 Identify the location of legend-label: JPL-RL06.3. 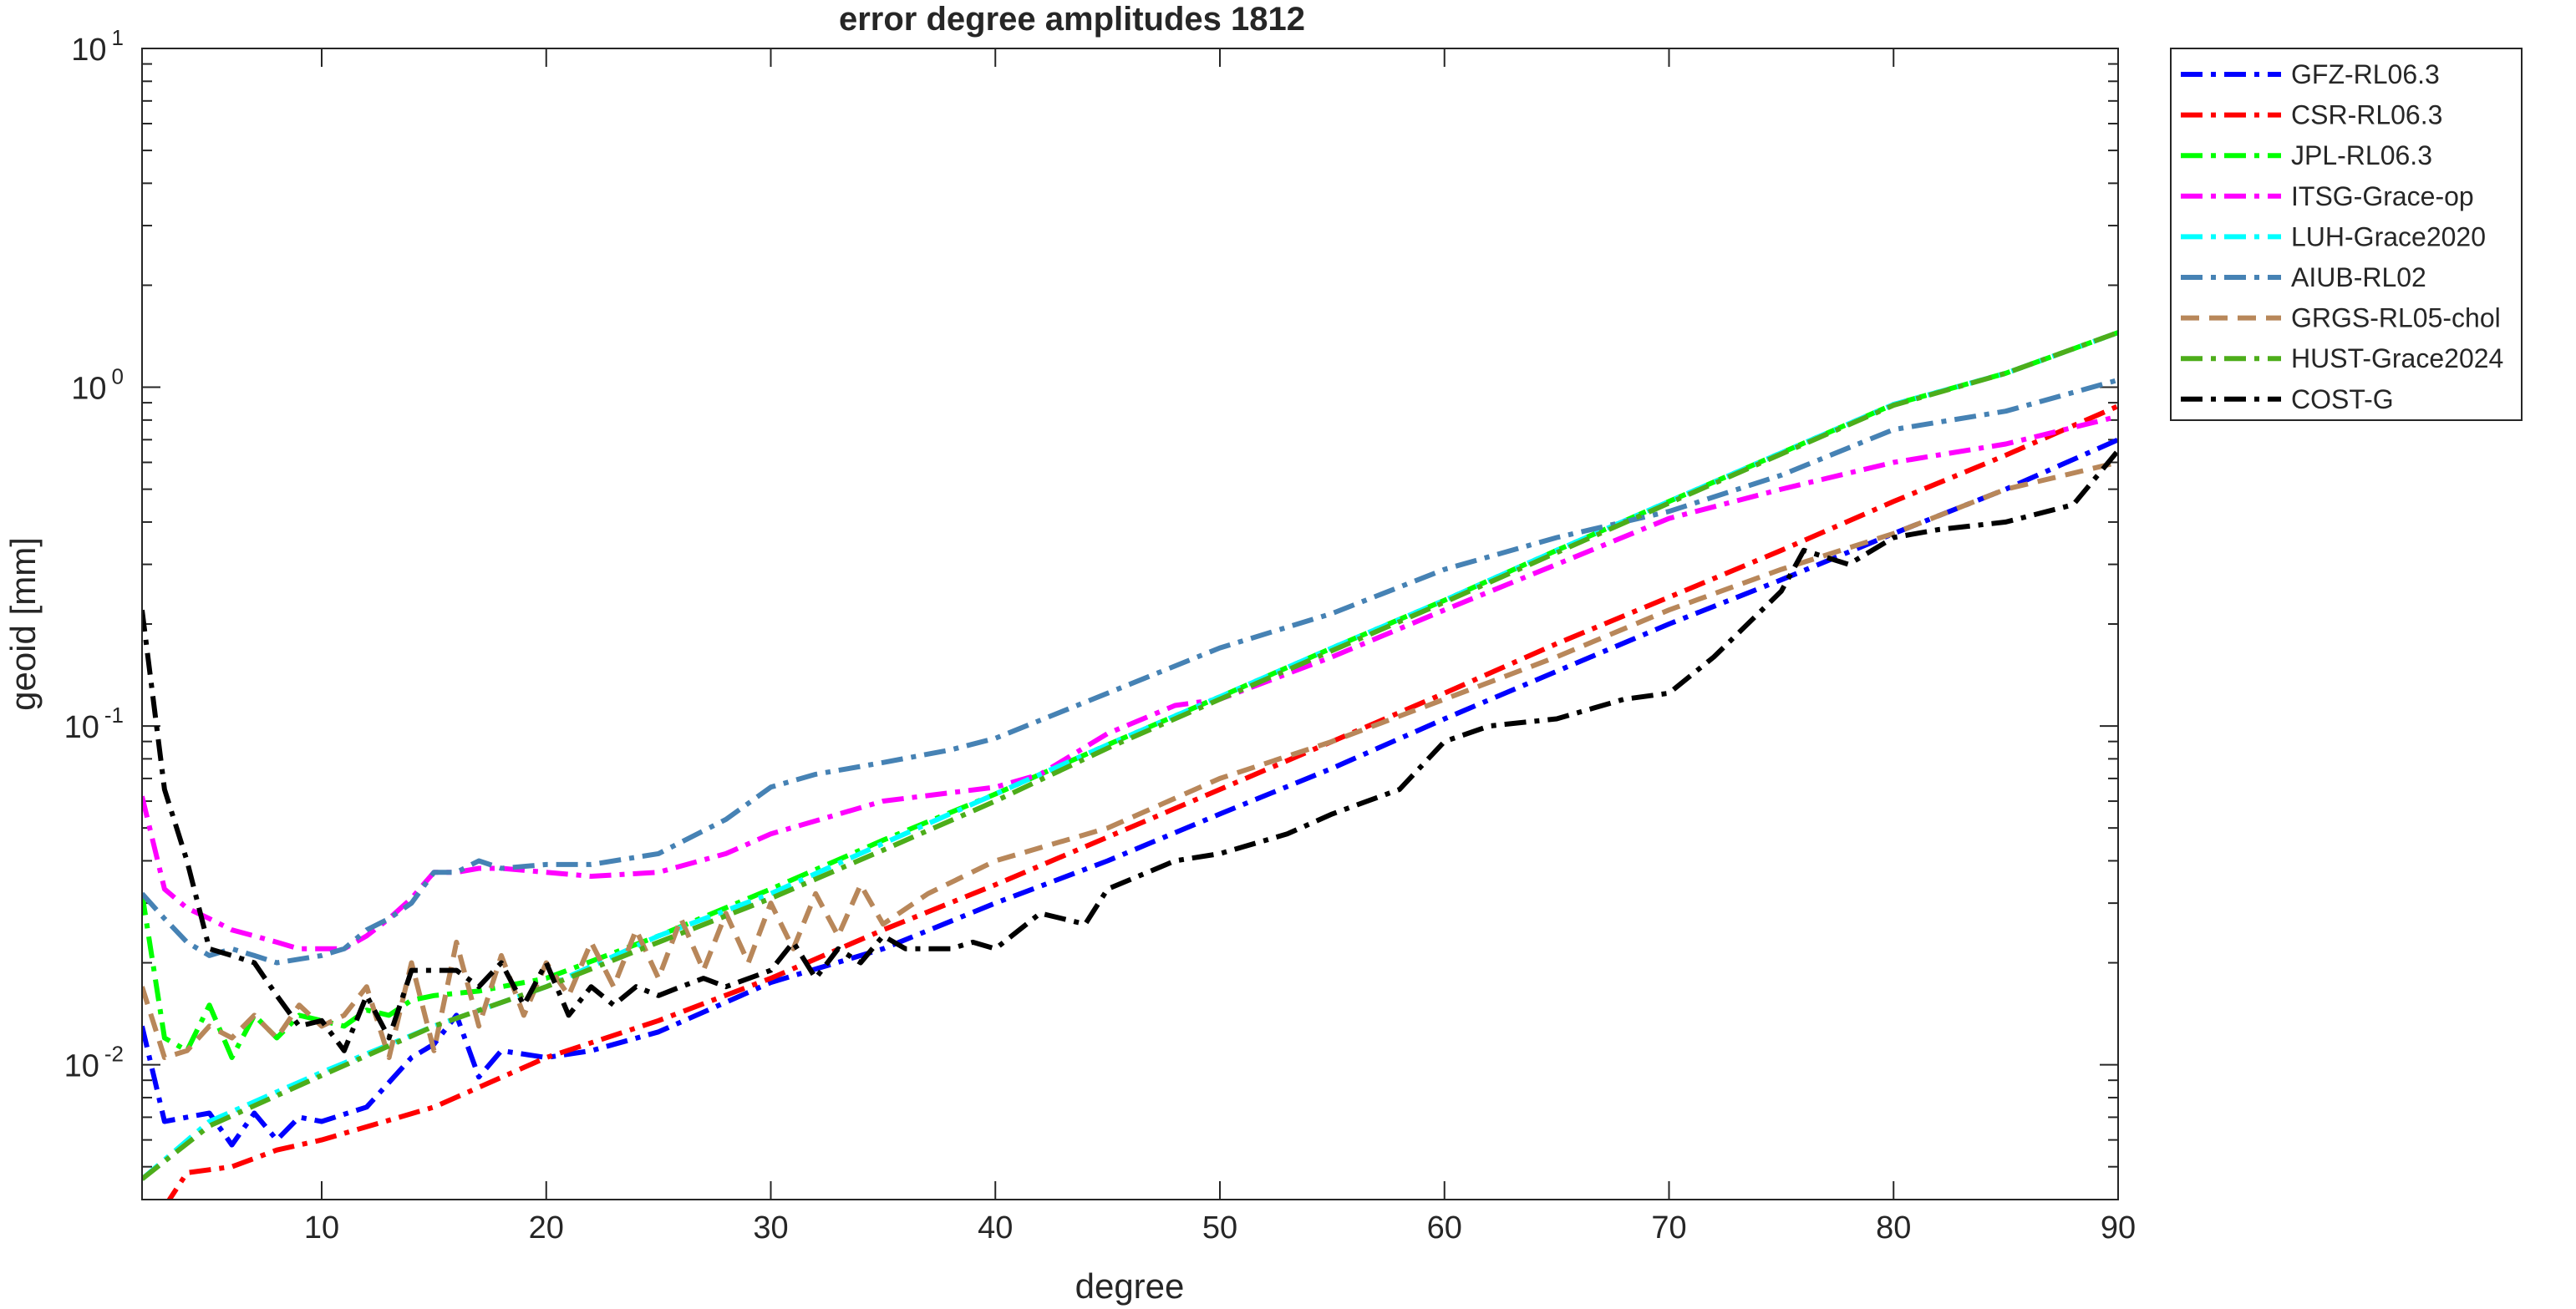
(2361, 155).